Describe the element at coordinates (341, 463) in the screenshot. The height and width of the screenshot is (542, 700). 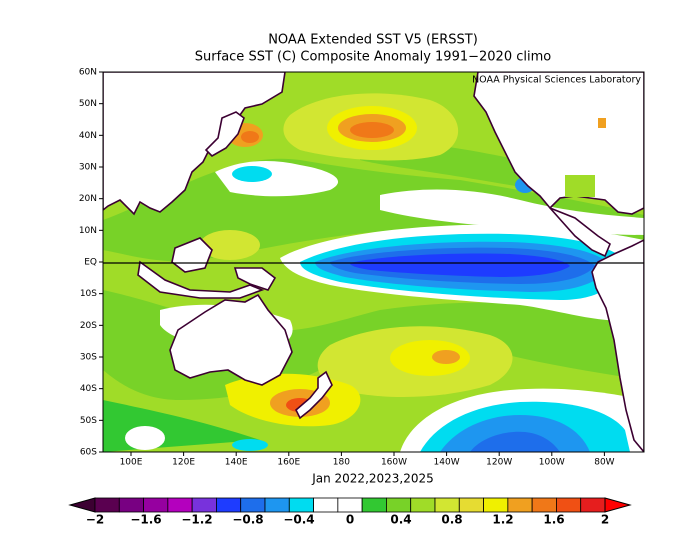
I see `x-tick-label: 180` at that location.